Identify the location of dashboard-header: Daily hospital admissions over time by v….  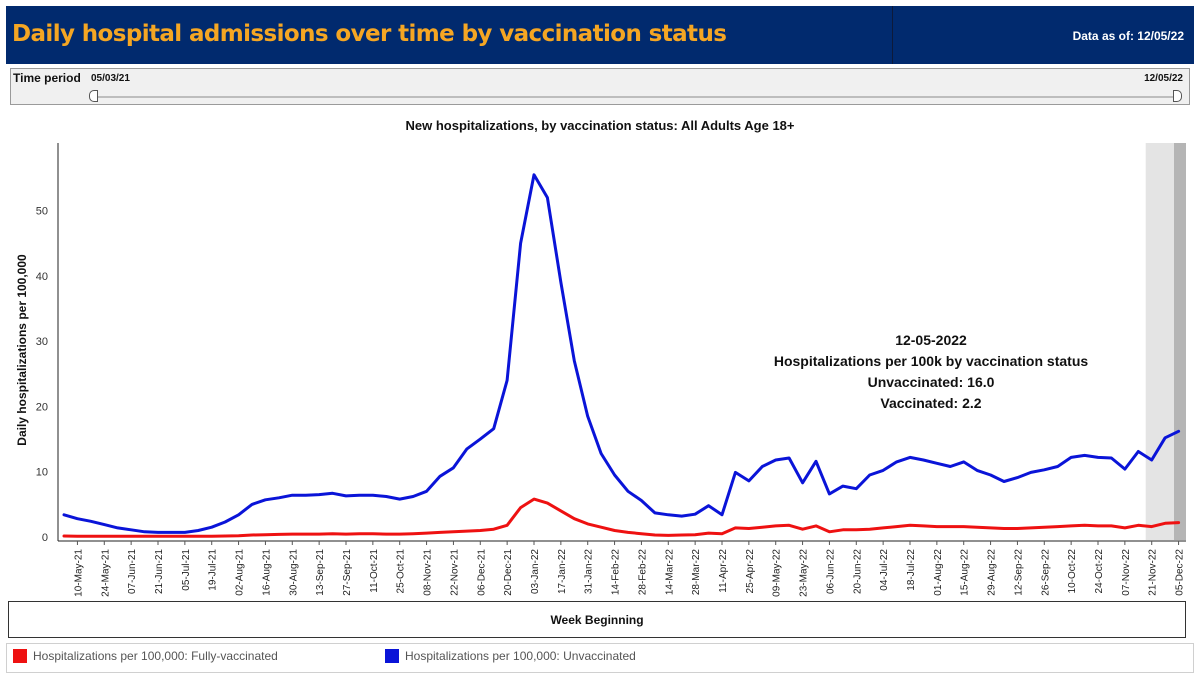
(600, 35).